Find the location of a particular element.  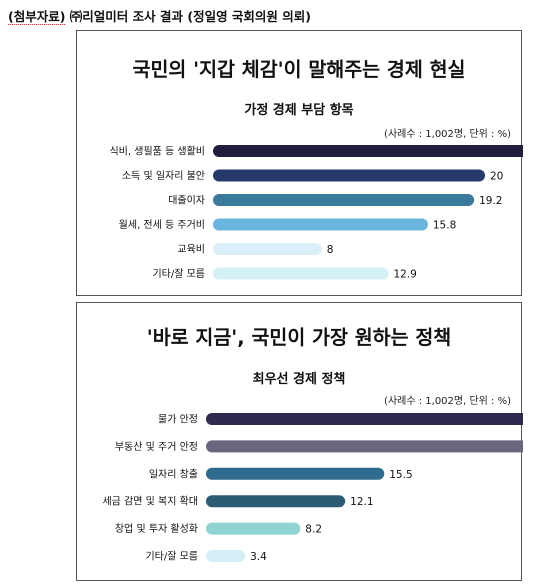

chart-title: 최우선 경제 정책 is located at coordinates (299, 379).